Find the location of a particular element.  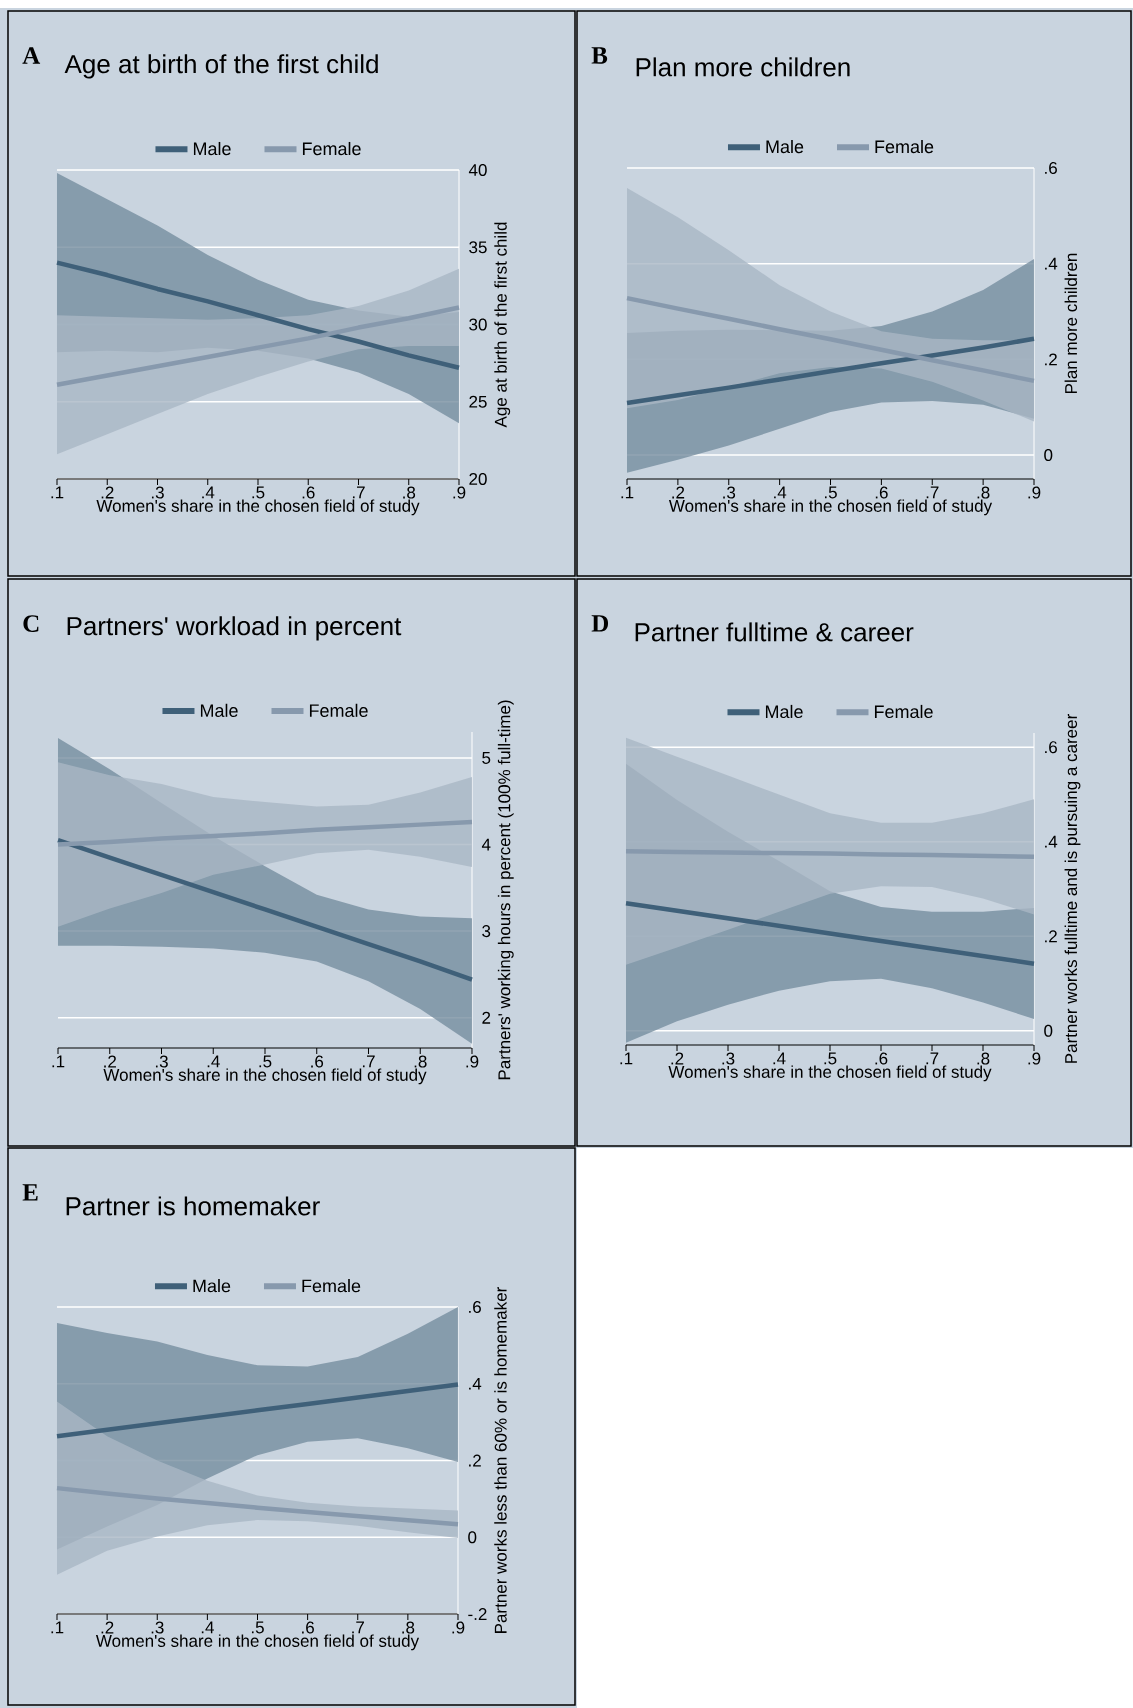

y-tick-label: 20 is located at coordinates (478, 479).